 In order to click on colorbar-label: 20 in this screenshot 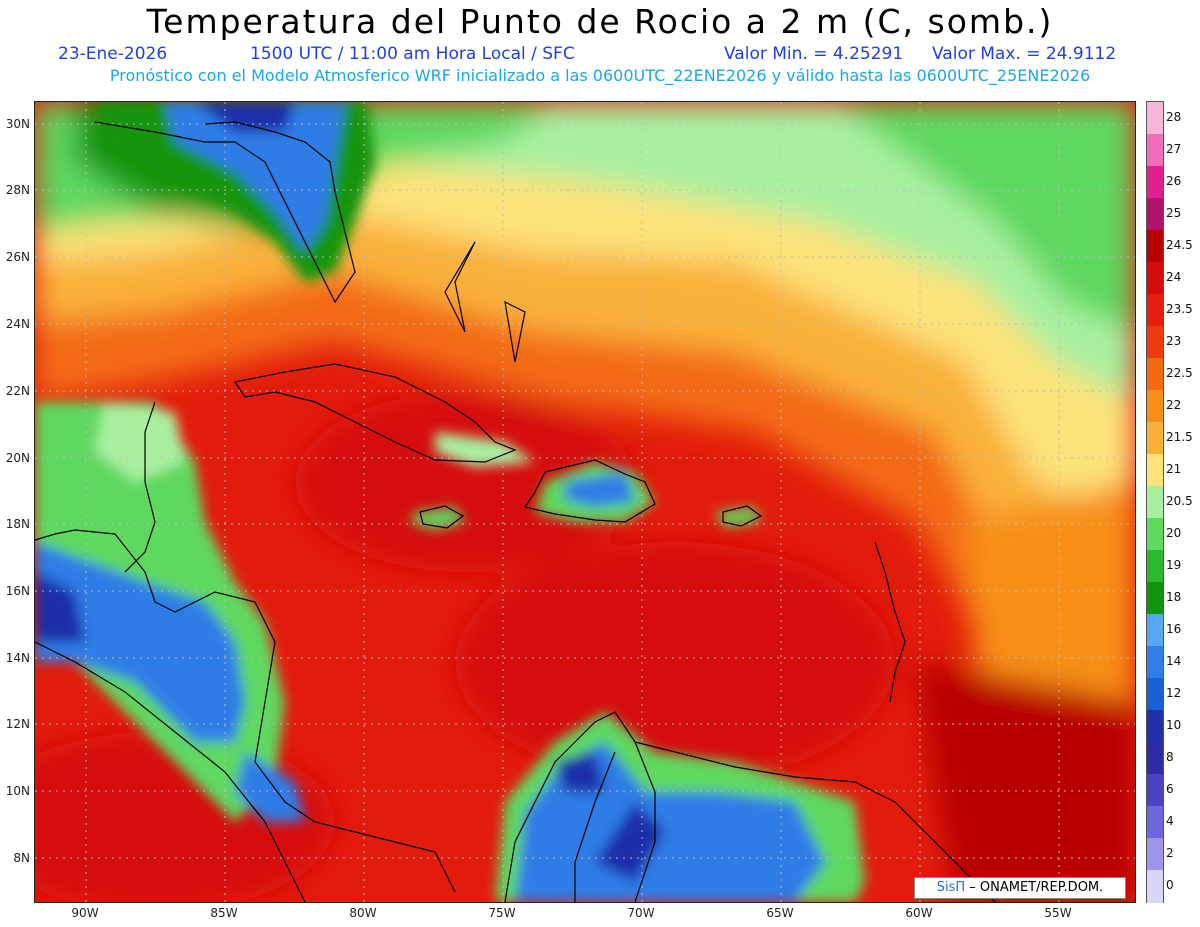, I will do `click(1174, 533)`.